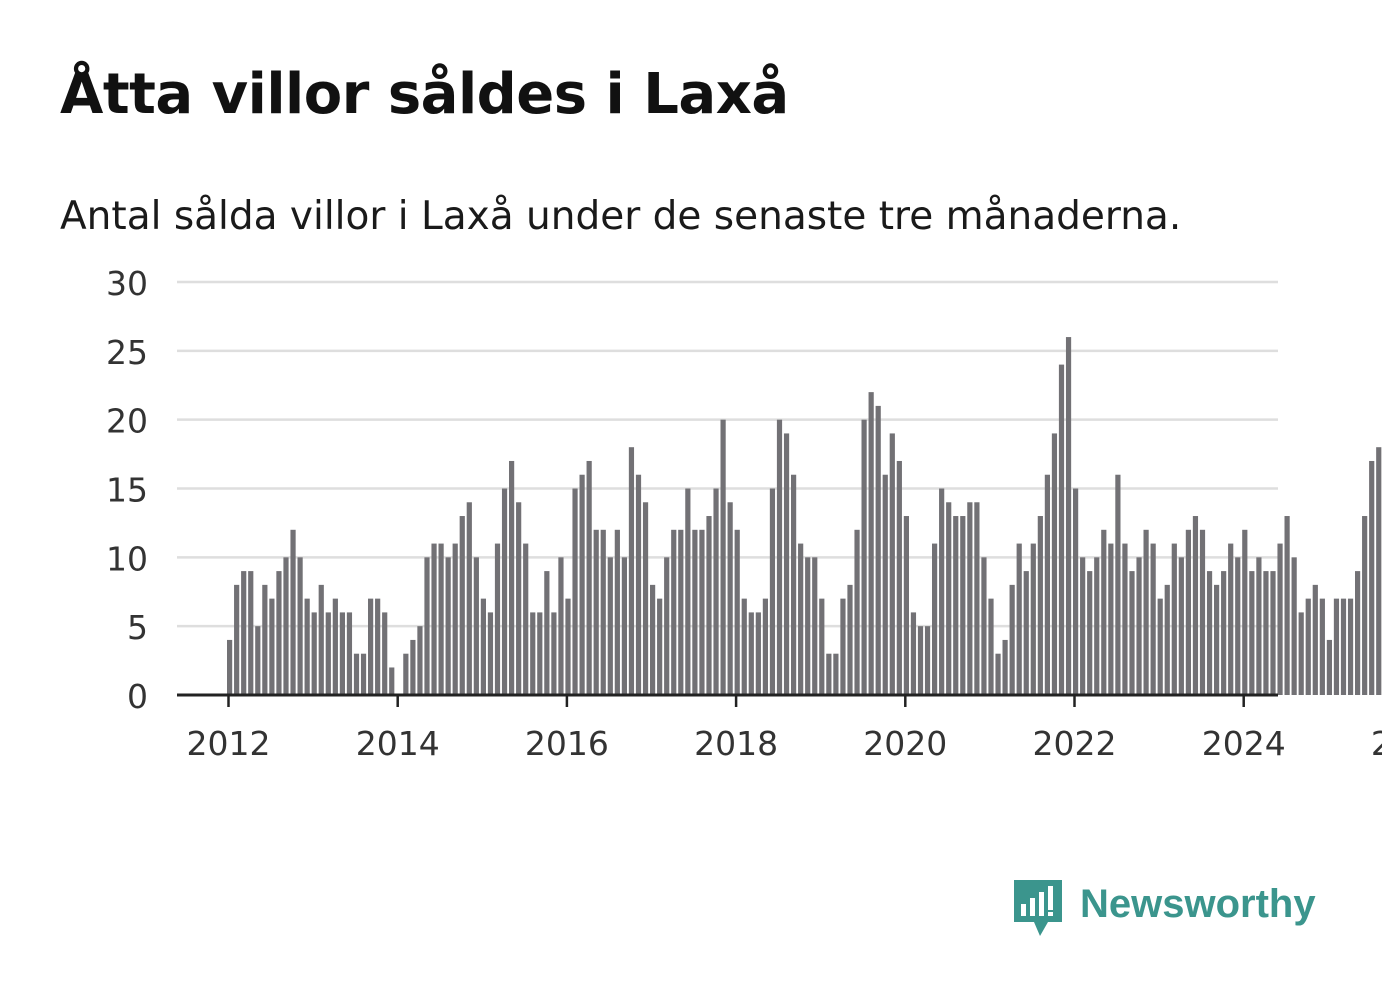 The height and width of the screenshot is (999, 1382). What do you see at coordinates (137, 627) in the screenshot?
I see `y-tick-label: 5` at bounding box center [137, 627].